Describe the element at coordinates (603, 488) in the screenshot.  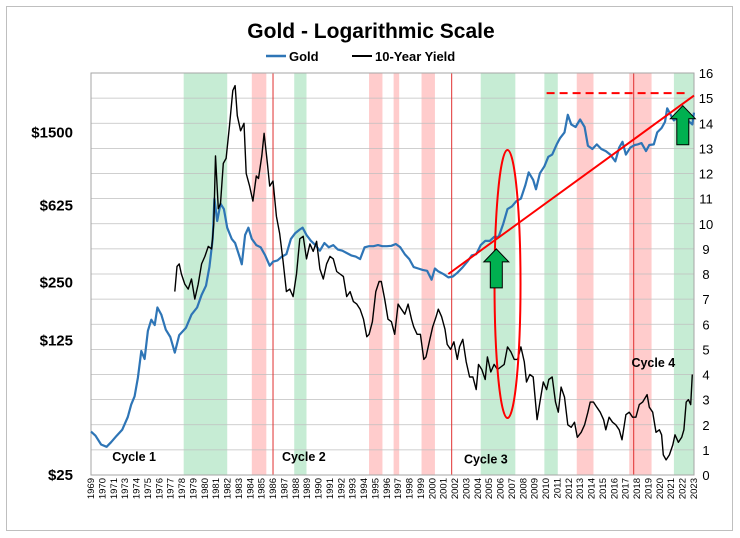
I see `x-tick-label: 2015` at that location.